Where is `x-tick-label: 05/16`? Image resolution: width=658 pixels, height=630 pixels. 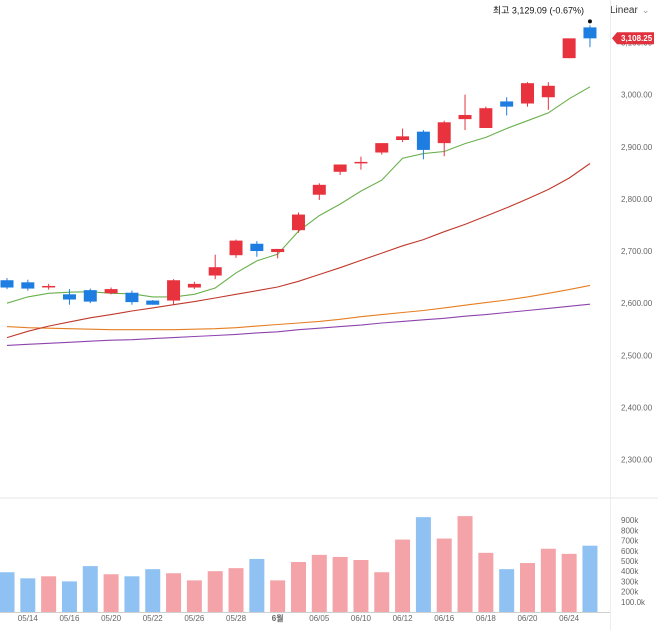 x-tick-label: 05/16 is located at coordinates (69, 618).